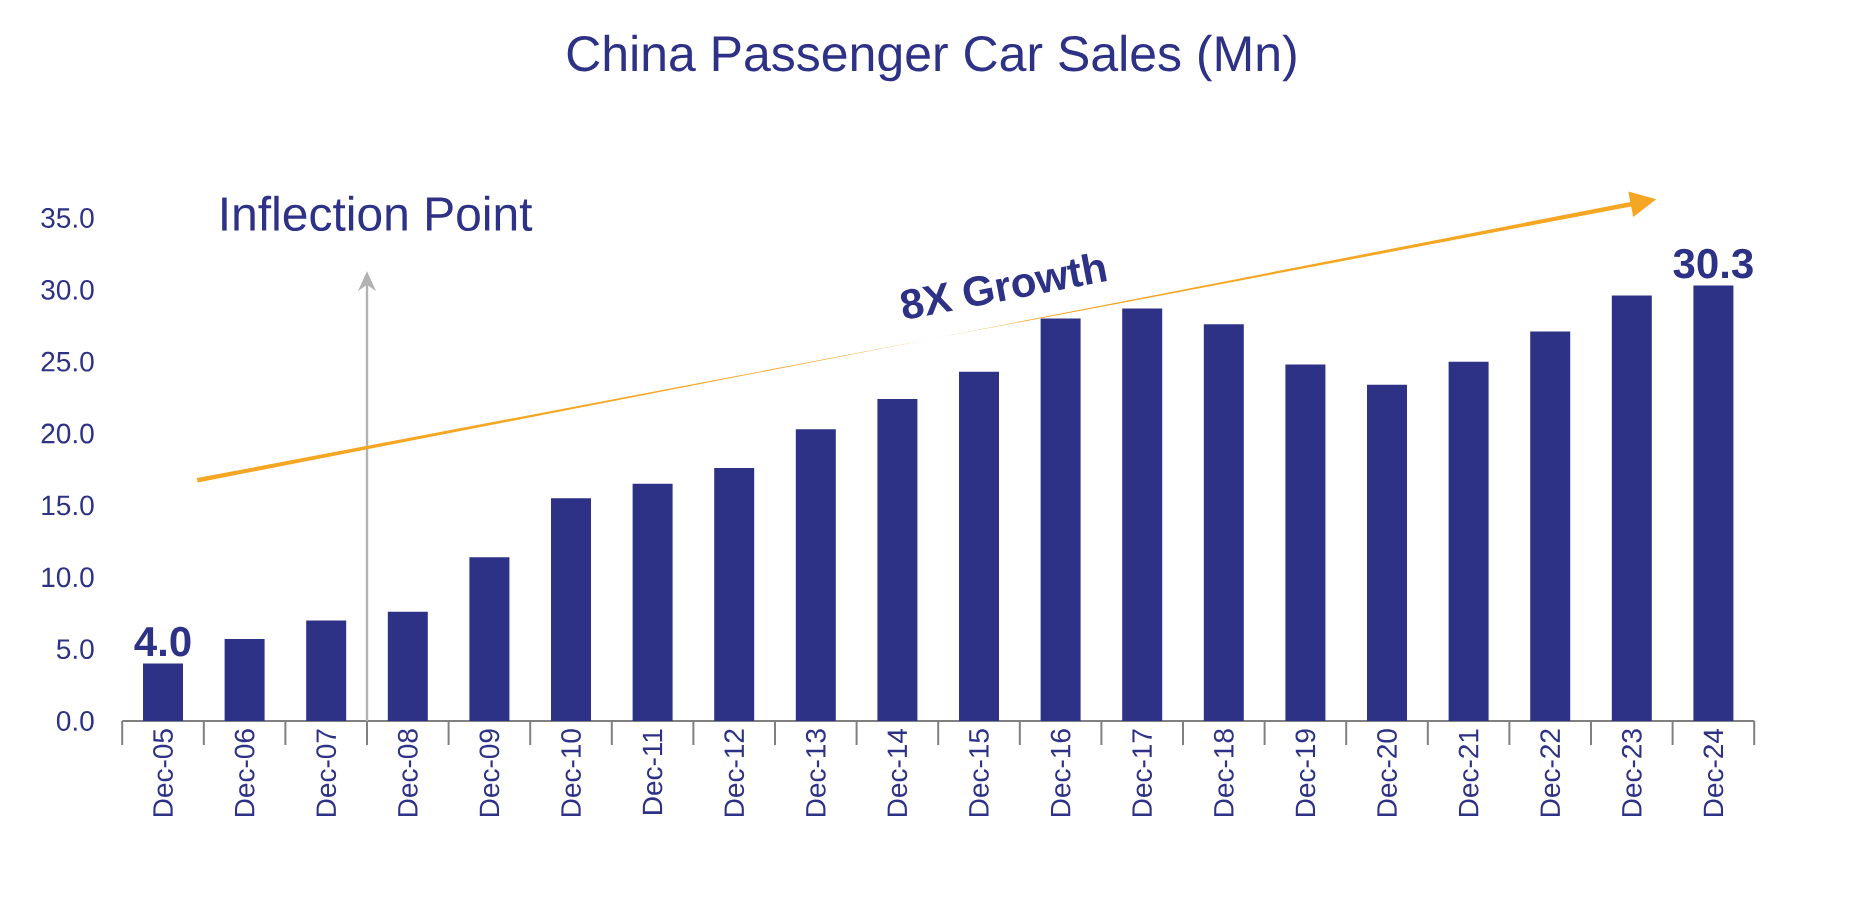  What do you see at coordinates (1003, 286) in the screenshot?
I see `annotation: 8X Growth` at bounding box center [1003, 286].